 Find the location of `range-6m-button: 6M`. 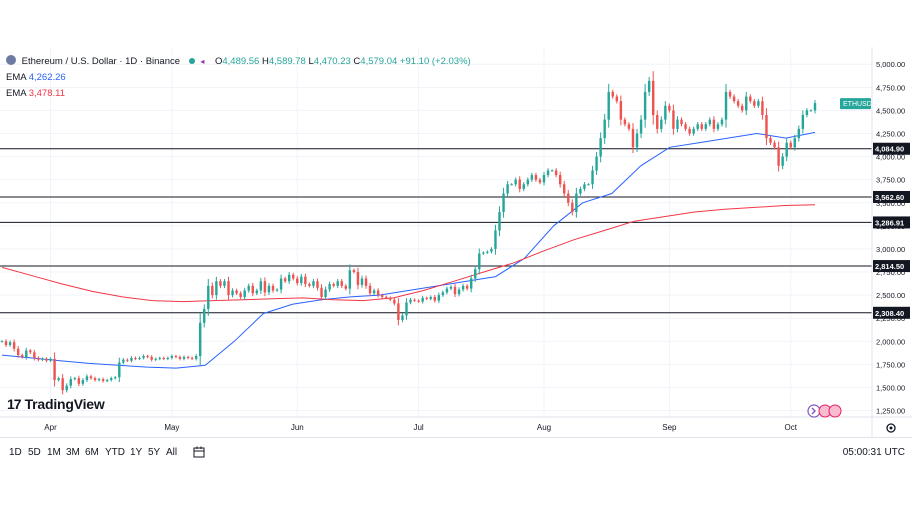

range-6m-button: 6M is located at coordinates (92, 452).